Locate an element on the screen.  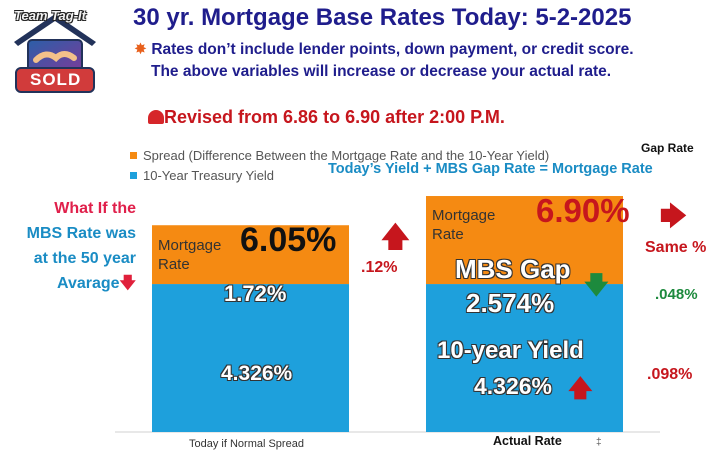
arrow-down-green-icon: 🡇 is located at coordinates (596, 285).